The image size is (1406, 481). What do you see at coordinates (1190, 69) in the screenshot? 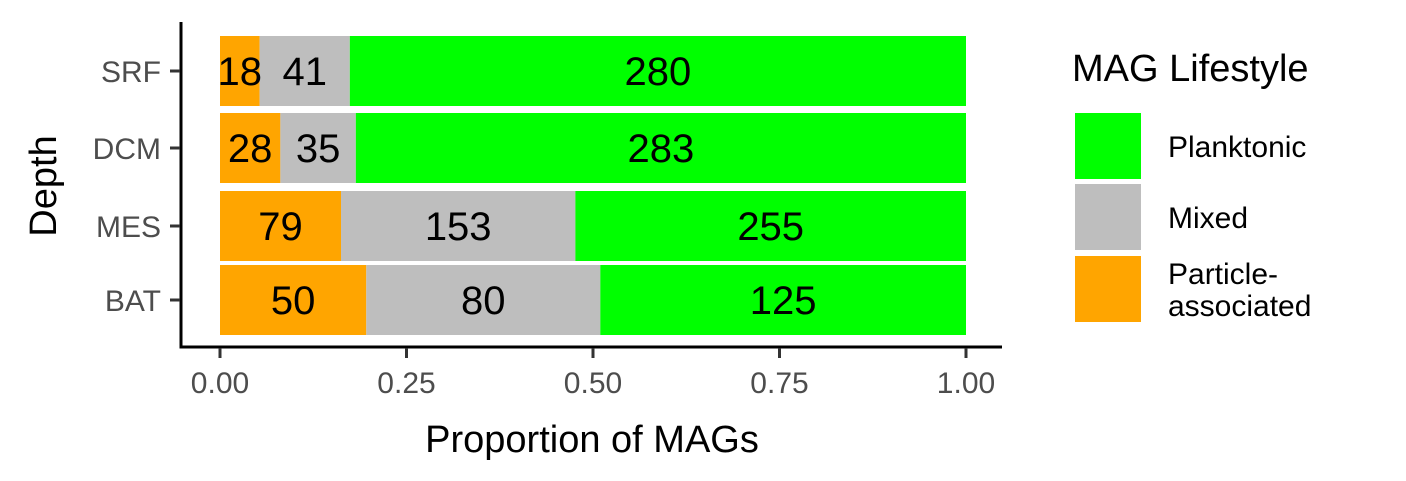
I see `legend-title: MAG Lifestyle` at bounding box center [1190, 69].